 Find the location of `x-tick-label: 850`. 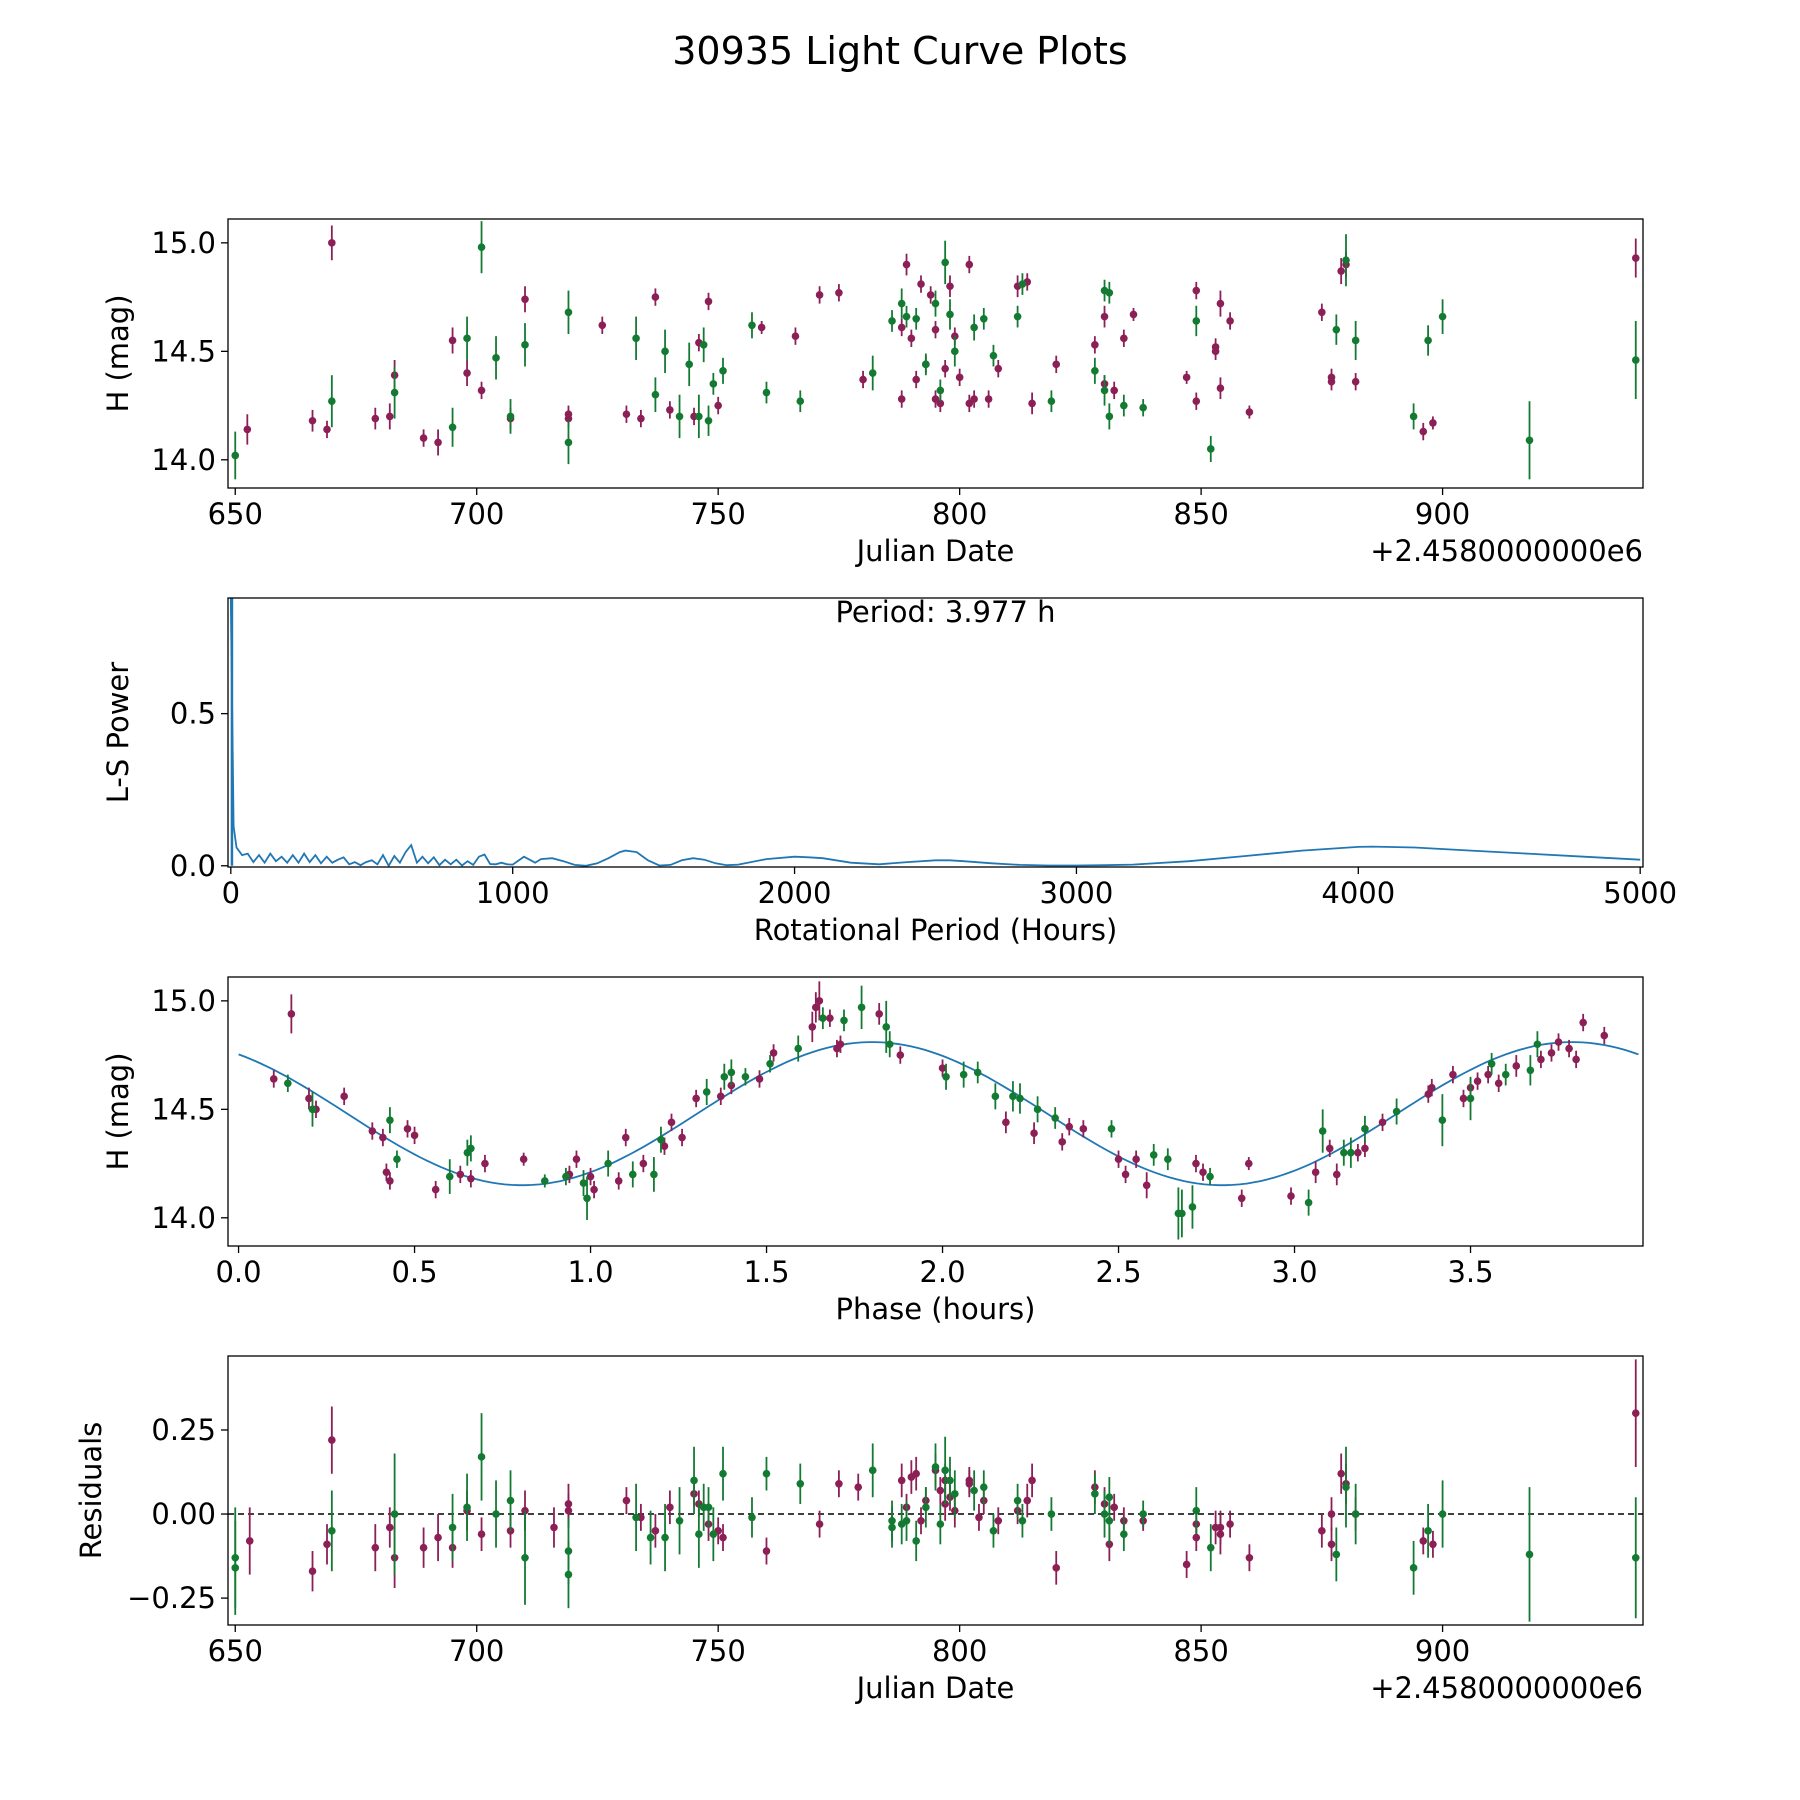

x-tick-label: 850 is located at coordinates (1200, 514).